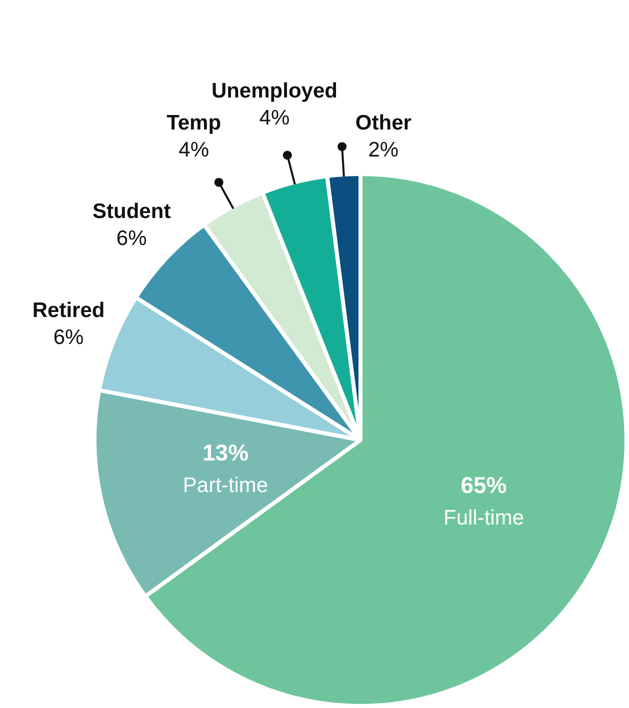 This screenshot has width=629, height=708. Describe the element at coordinates (383, 122) in the screenshot. I see `slice-label: Other` at that location.